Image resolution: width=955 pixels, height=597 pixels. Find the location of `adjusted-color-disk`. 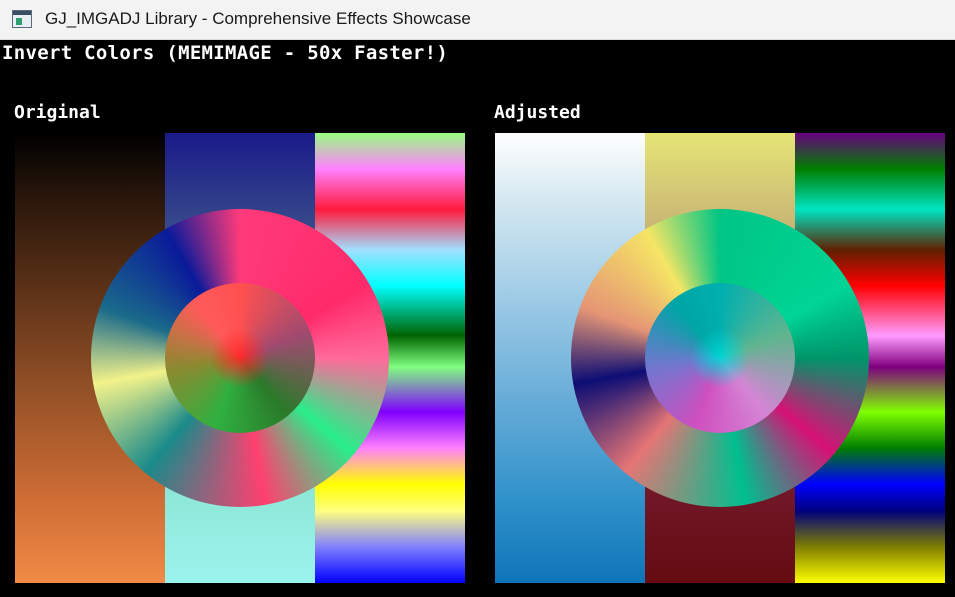

adjusted-color-disk is located at coordinates (720, 358).